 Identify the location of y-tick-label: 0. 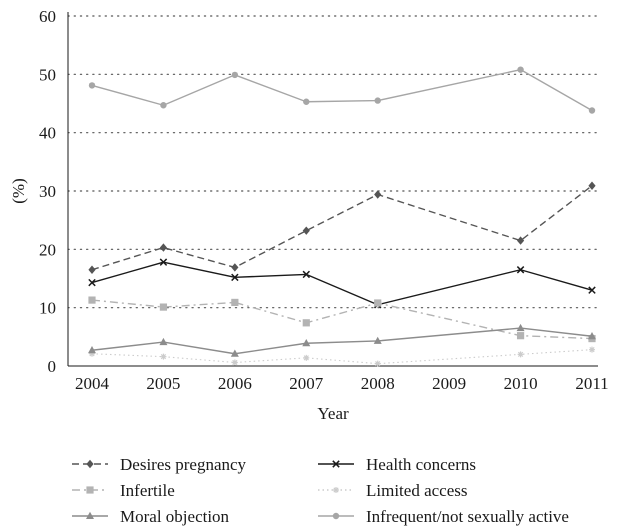
(52, 366).